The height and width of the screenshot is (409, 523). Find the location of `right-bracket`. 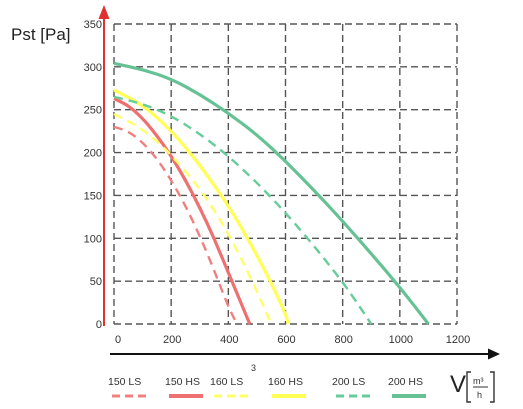

right-bracket is located at coordinates (492, 387).